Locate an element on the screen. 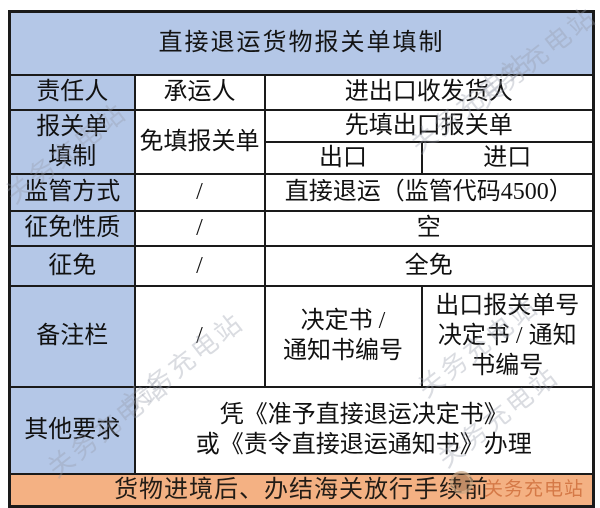 This screenshot has height=508, width=600. cell-carrier: 承运人 is located at coordinates (199, 92).